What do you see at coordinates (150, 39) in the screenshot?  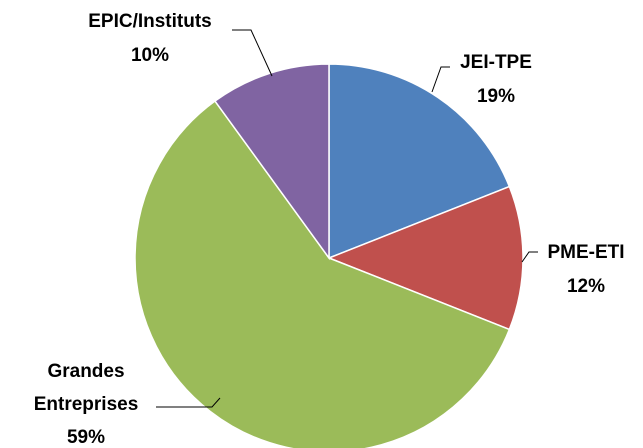 I see `data-label: EPIC/Instituts 10%` at bounding box center [150, 39].